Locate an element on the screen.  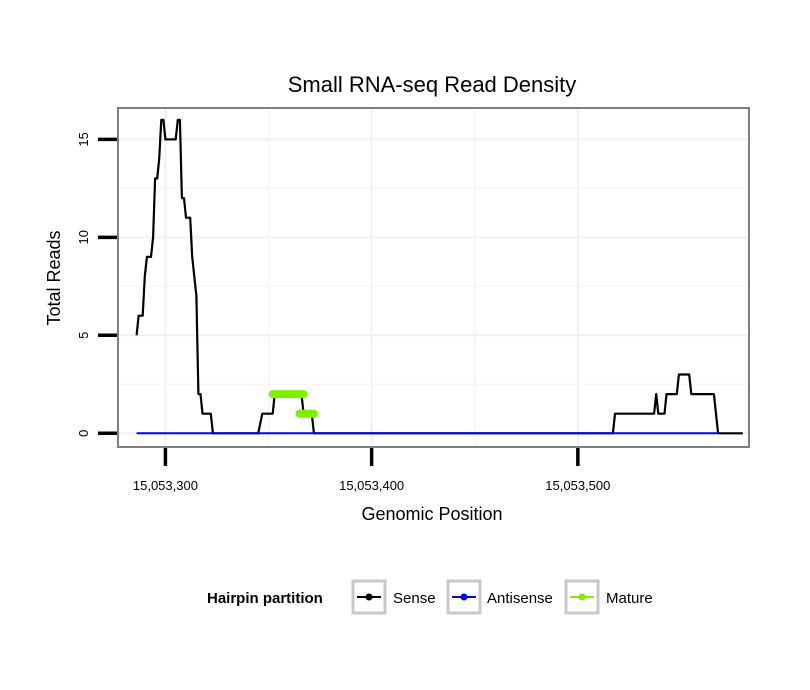
x-tick-label: 15,053,400 is located at coordinates (371, 485).